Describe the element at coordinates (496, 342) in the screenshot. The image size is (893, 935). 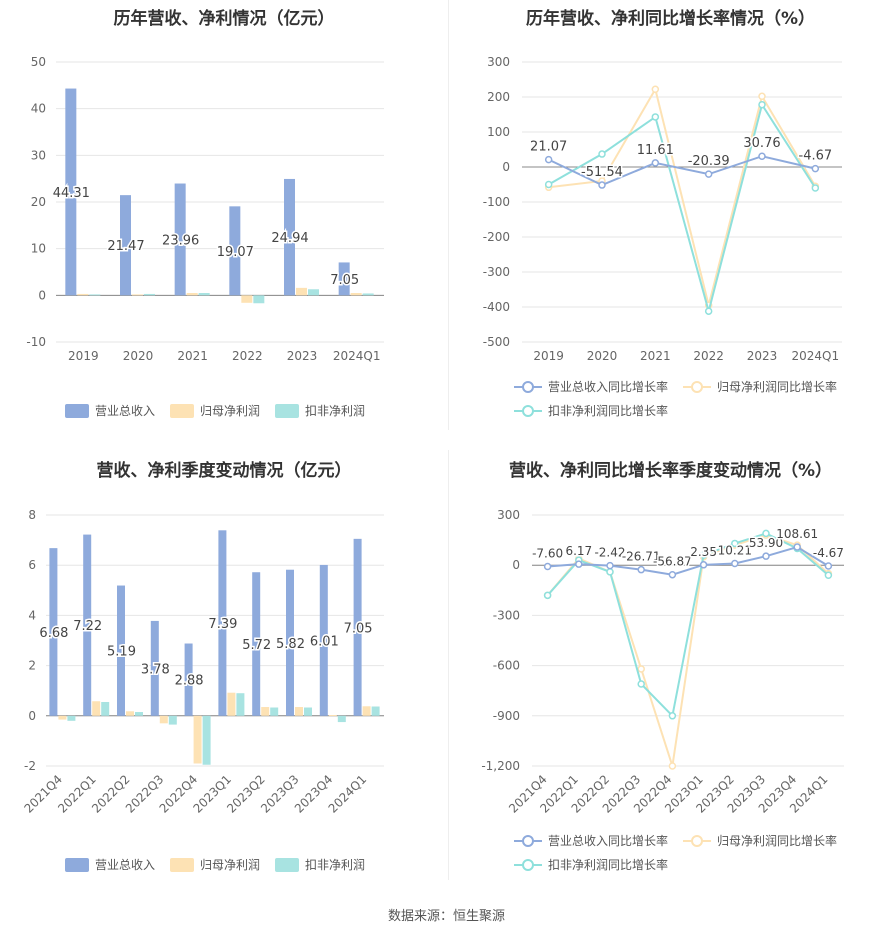
I see `y-tick-label: -500` at that location.